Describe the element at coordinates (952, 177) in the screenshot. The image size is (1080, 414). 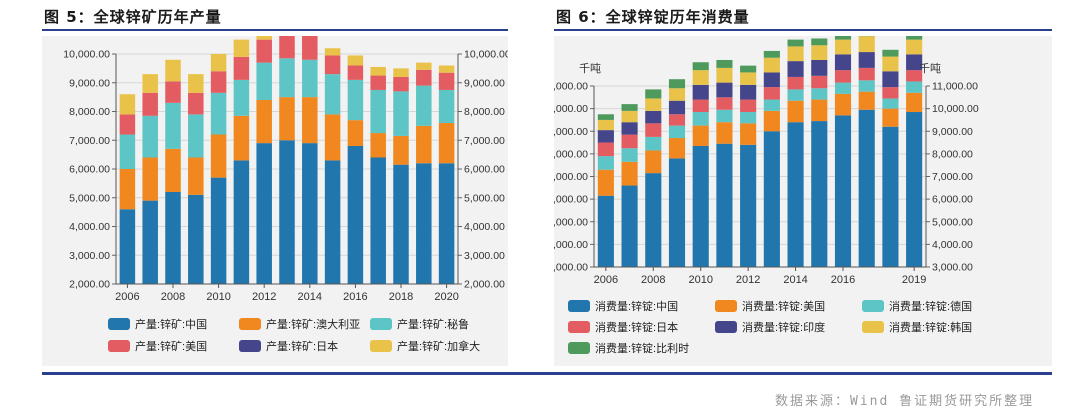
I see `fig6-ytick-label-right: 7,000.00` at that location.